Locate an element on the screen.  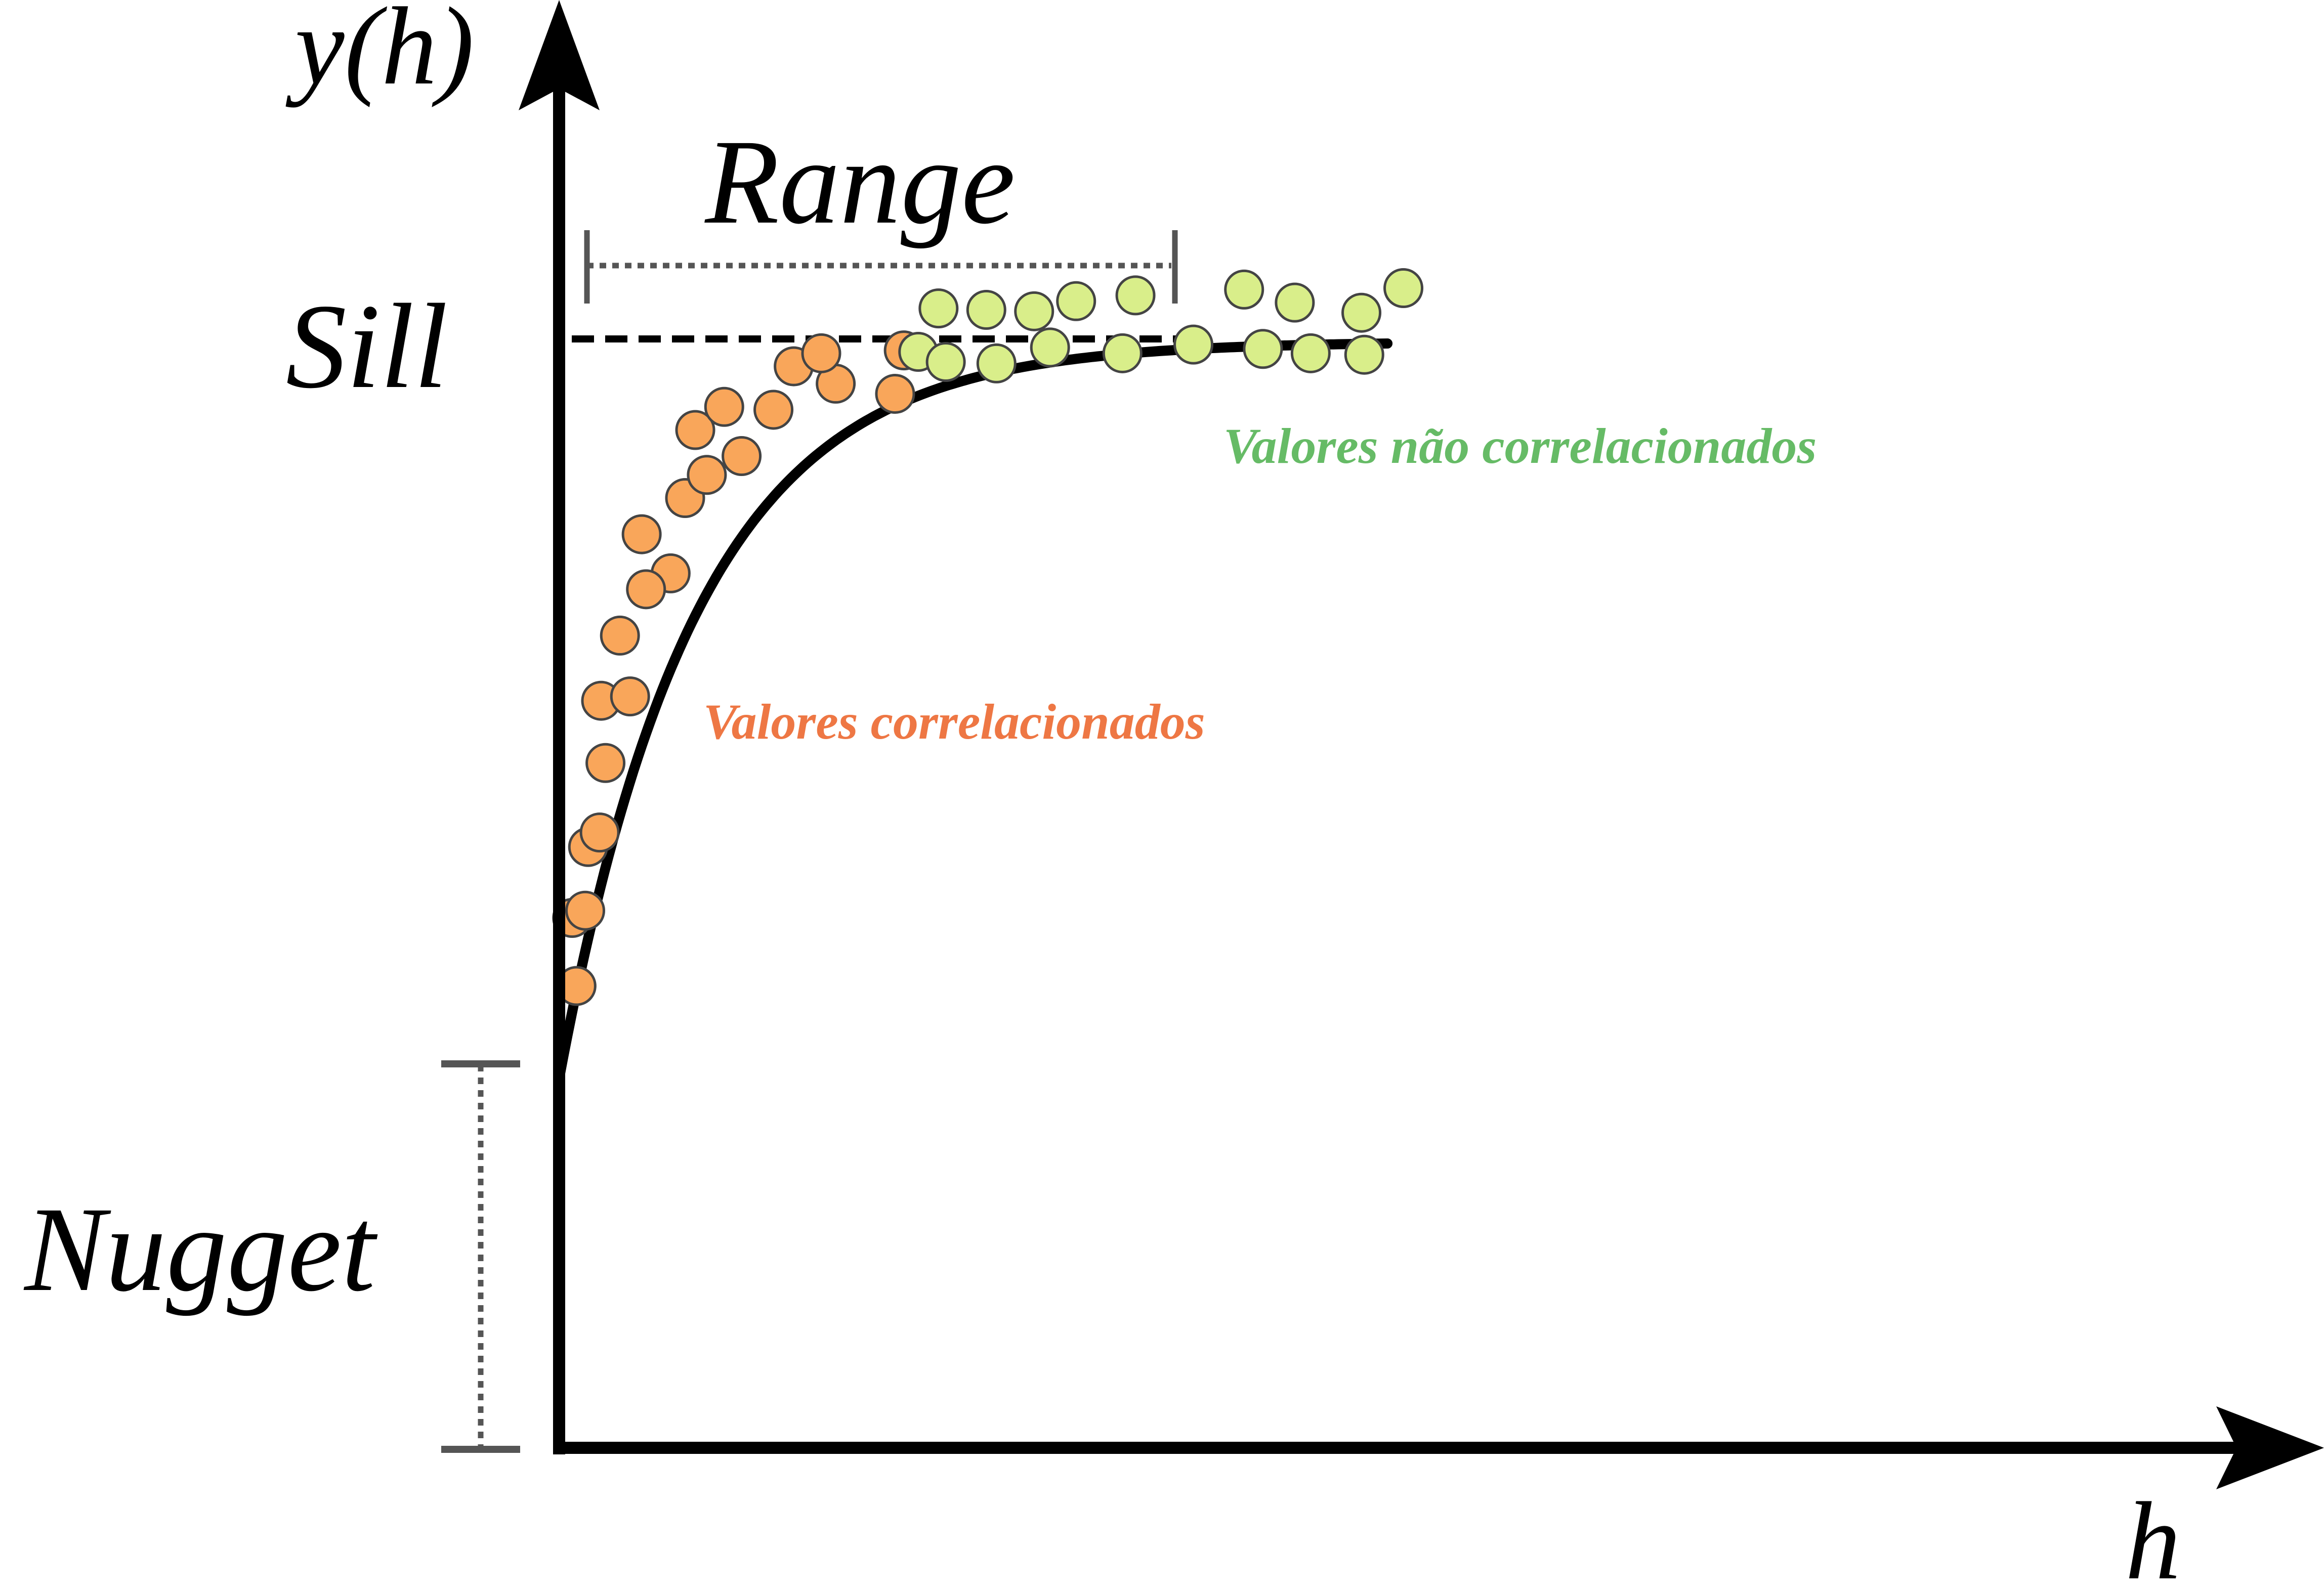
y-axis-label: y(h) is located at coordinates (379, 54).